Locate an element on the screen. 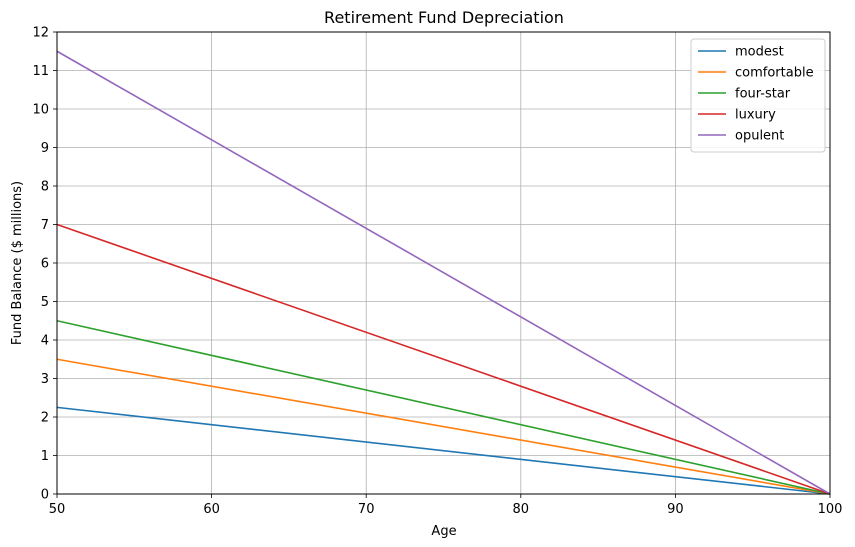  legend-box is located at coordinates (758, 95).